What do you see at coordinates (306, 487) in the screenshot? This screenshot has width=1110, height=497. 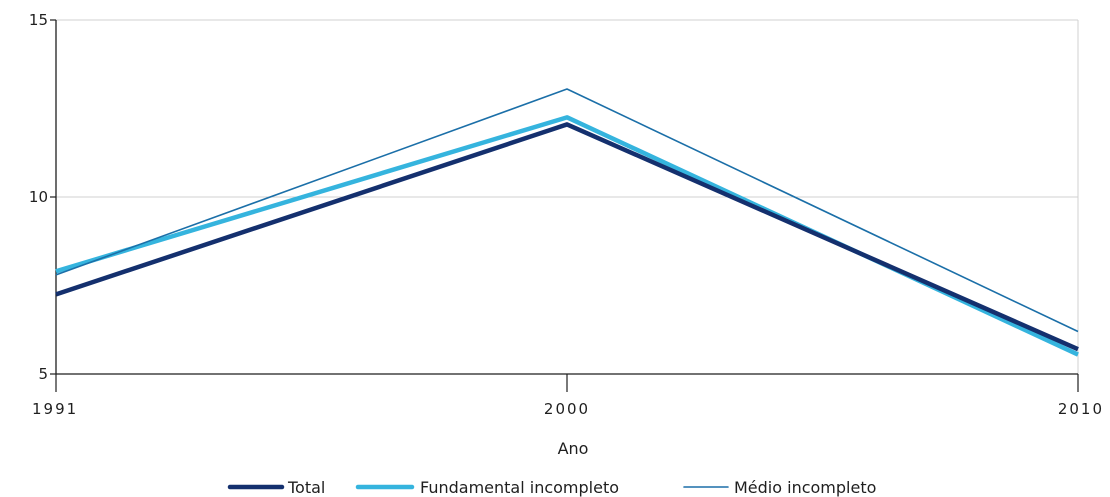 I see `legend-label-0: Total` at bounding box center [306, 487].